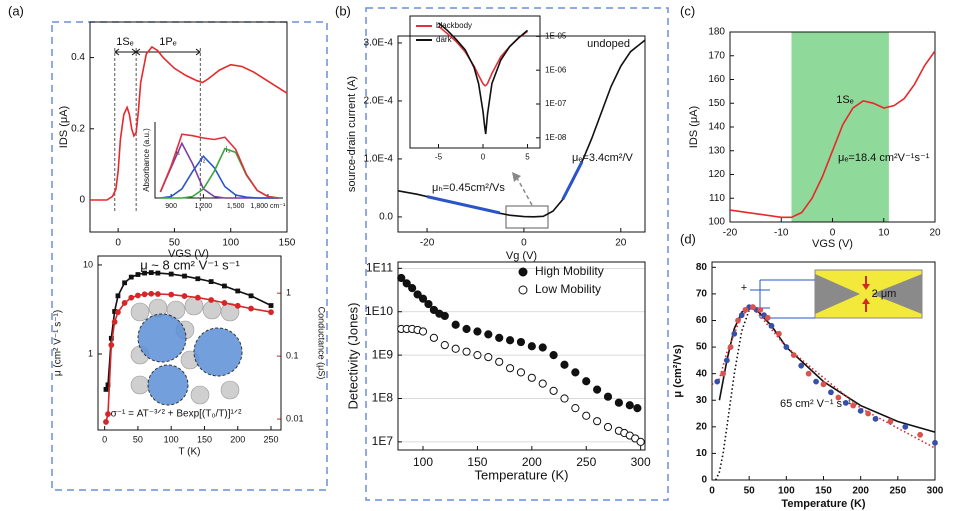 This screenshot has width=975, height=511. What do you see at coordinates (352, 356) in the screenshot?
I see `y-axis-label: Detectivity (Jones)` at bounding box center [352, 356].